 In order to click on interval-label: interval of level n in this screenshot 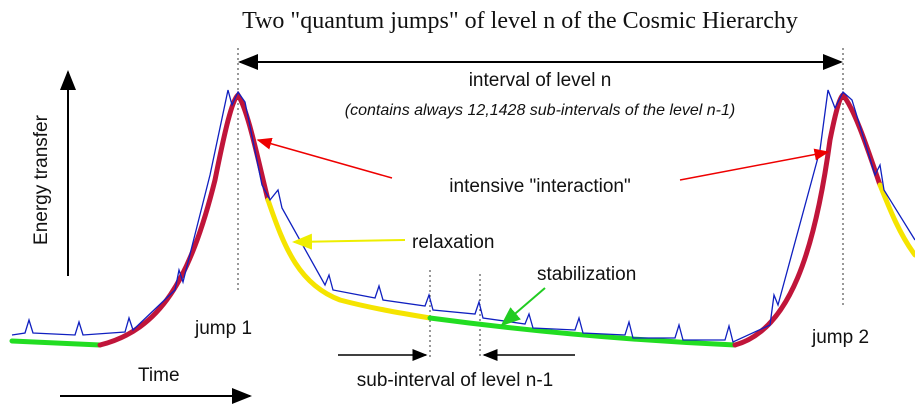, I will do `click(540, 80)`.